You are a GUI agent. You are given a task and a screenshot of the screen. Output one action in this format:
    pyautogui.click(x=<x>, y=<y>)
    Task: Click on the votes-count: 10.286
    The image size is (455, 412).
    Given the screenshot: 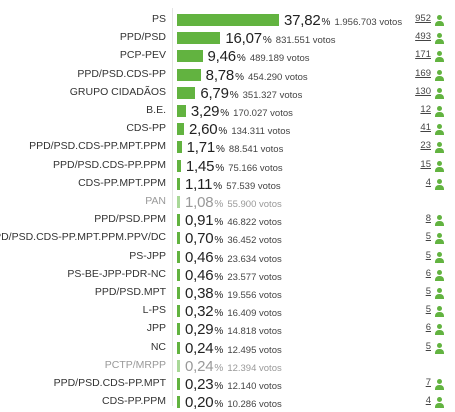 What is the action you would take?
    pyautogui.click(x=242, y=405)
    